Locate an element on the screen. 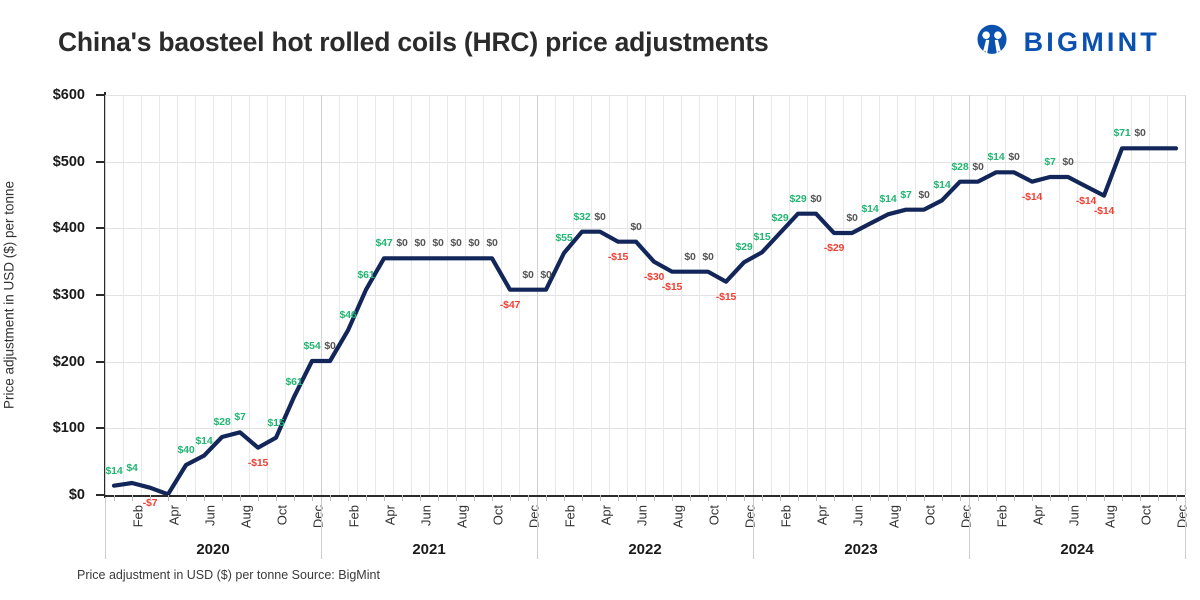 This screenshot has width=1200, height=600. x-year-label: 2020 is located at coordinates (213, 549).